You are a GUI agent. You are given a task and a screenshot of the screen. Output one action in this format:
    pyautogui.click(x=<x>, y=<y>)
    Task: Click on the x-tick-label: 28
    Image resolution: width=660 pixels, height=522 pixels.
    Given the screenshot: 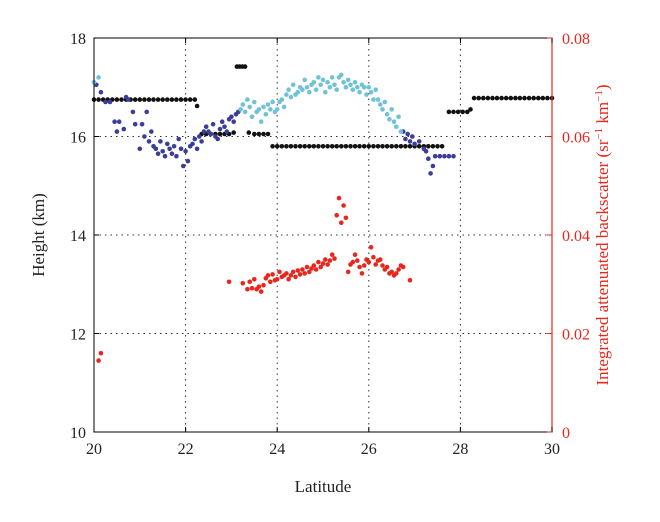 What is the action you would take?
    pyautogui.click(x=460, y=449)
    